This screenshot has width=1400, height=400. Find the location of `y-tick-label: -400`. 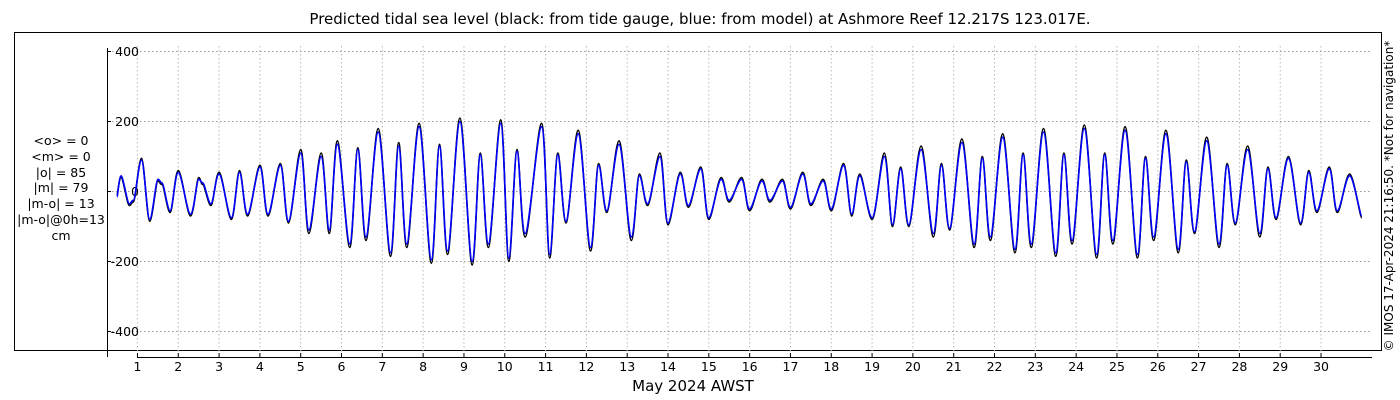

y-tick-label: -400 is located at coordinates (125, 331).